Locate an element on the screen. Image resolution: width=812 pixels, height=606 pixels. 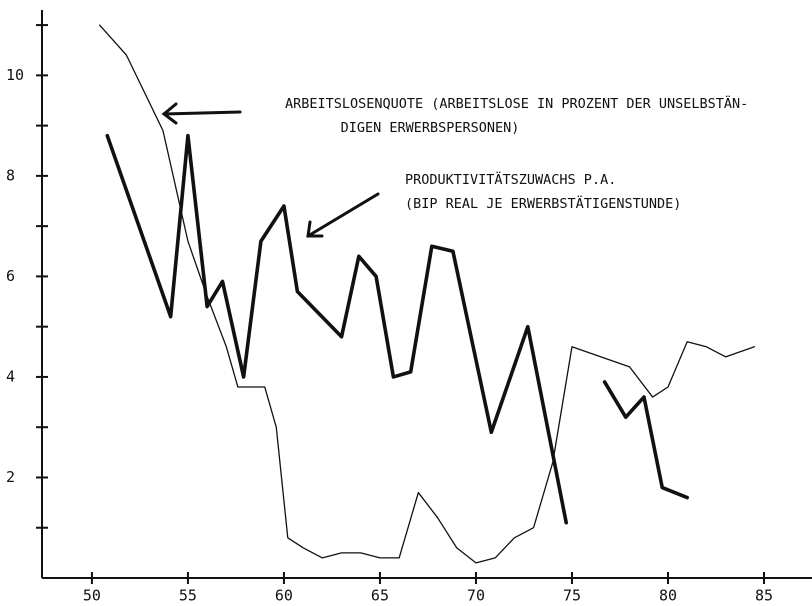
x-tick-label: 85 is located at coordinates (764, 596).